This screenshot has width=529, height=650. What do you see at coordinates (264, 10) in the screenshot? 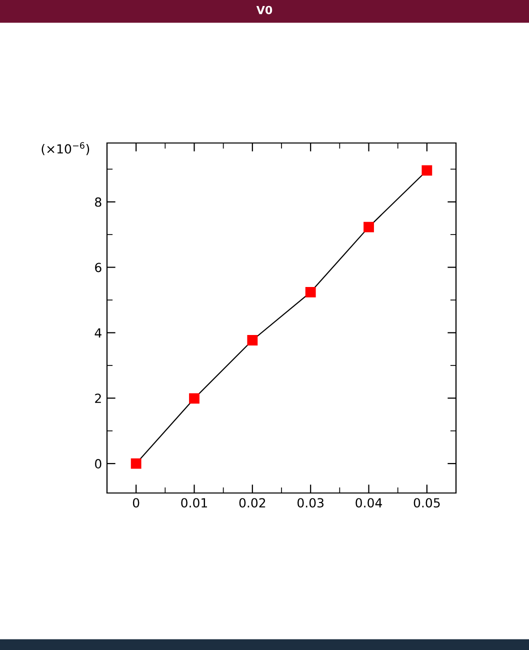
I see `chart-title: V0` at bounding box center [264, 10].